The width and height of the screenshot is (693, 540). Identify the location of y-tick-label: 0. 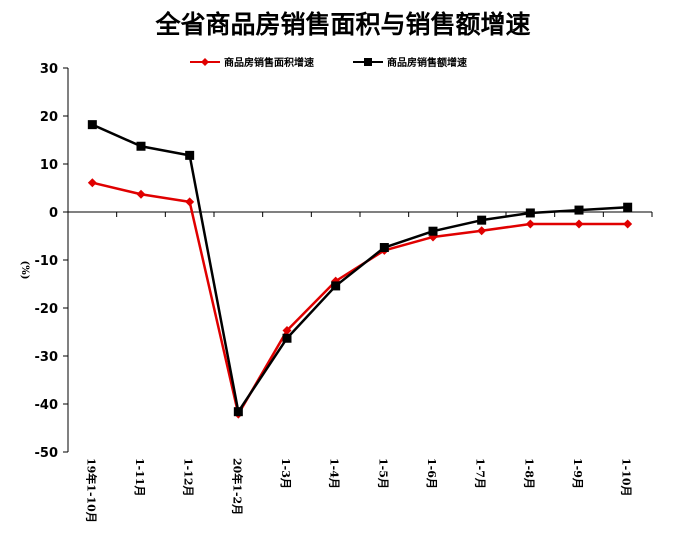
(53, 213).